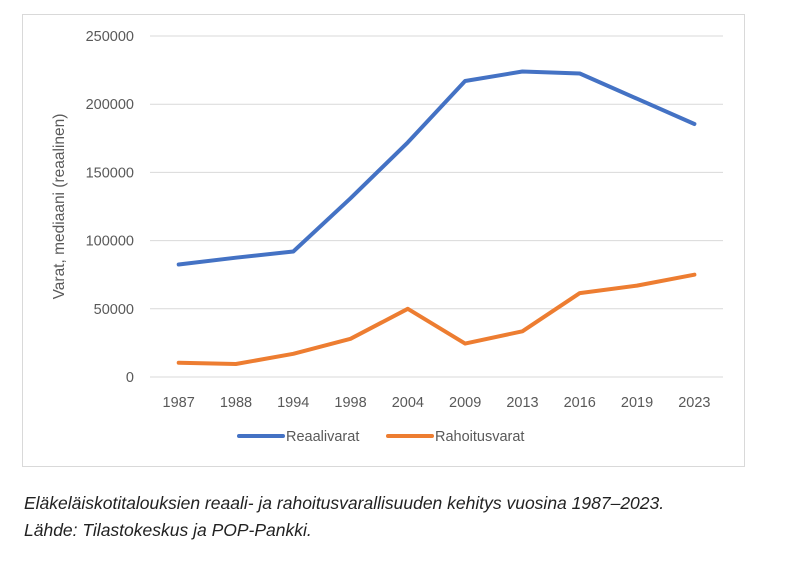  What do you see at coordinates (110, 242) in the screenshot?
I see `y-tick-label: 100000` at bounding box center [110, 242].